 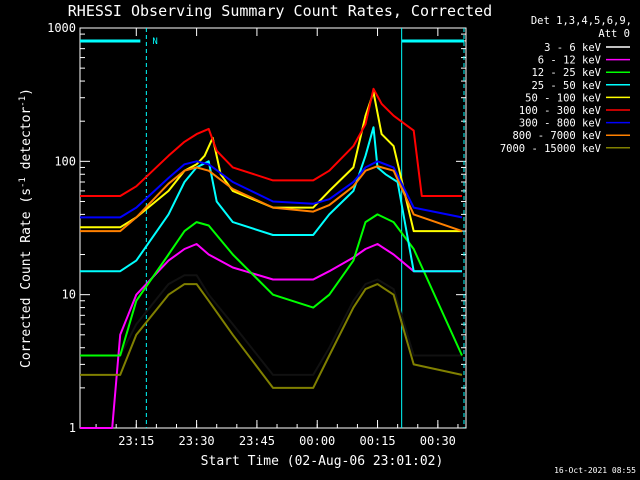 What do you see at coordinates (72, 428) in the screenshot?
I see `y-tick-label: 1` at bounding box center [72, 428].